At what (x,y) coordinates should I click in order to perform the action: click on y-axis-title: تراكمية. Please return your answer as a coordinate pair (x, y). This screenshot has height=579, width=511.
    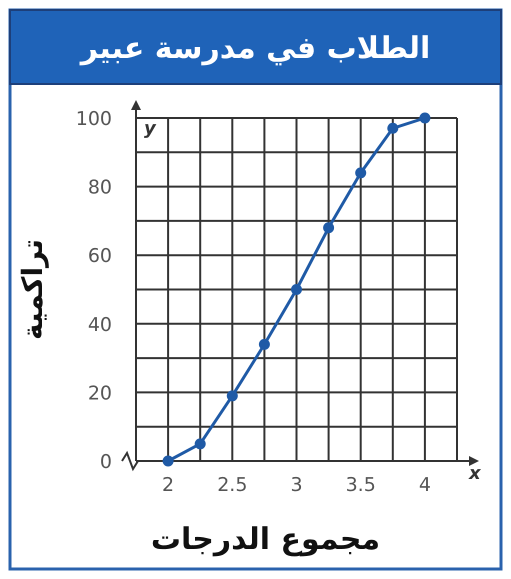
    Looking at the image, I should click on (32, 289).